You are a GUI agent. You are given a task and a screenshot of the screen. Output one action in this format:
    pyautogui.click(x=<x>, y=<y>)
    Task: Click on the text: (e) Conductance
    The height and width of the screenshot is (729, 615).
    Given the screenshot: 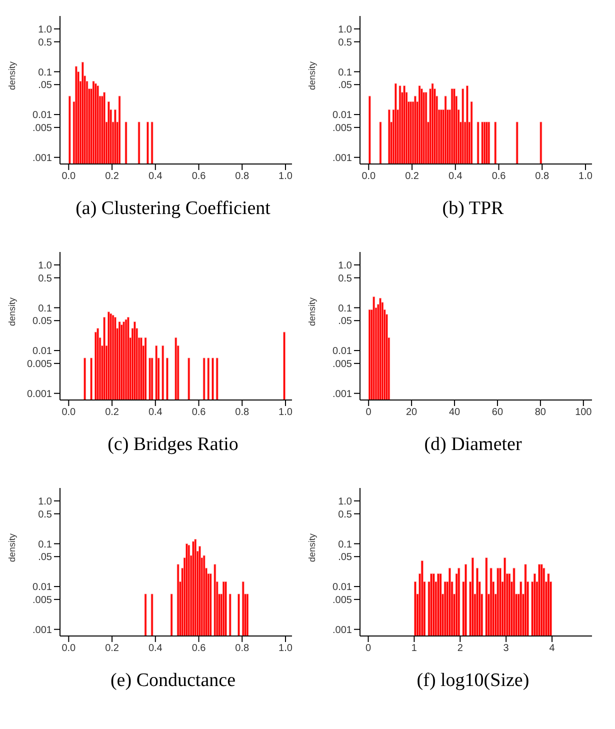 What is the action you would take?
    pyautogui.click(x=173, y=681)
    